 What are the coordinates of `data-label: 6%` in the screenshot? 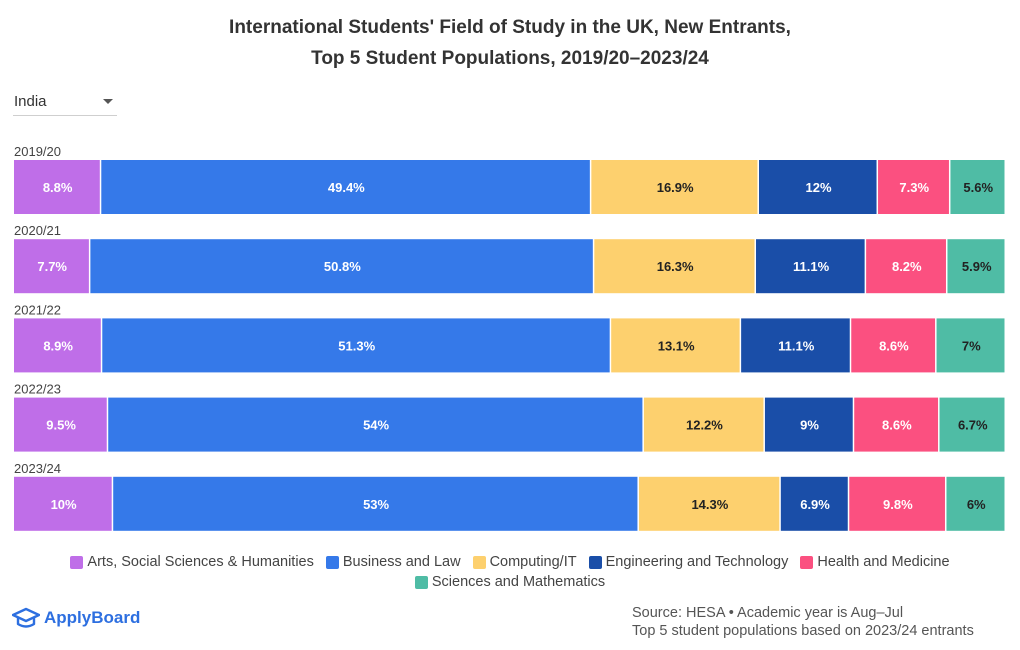 It's located at (976, 504).